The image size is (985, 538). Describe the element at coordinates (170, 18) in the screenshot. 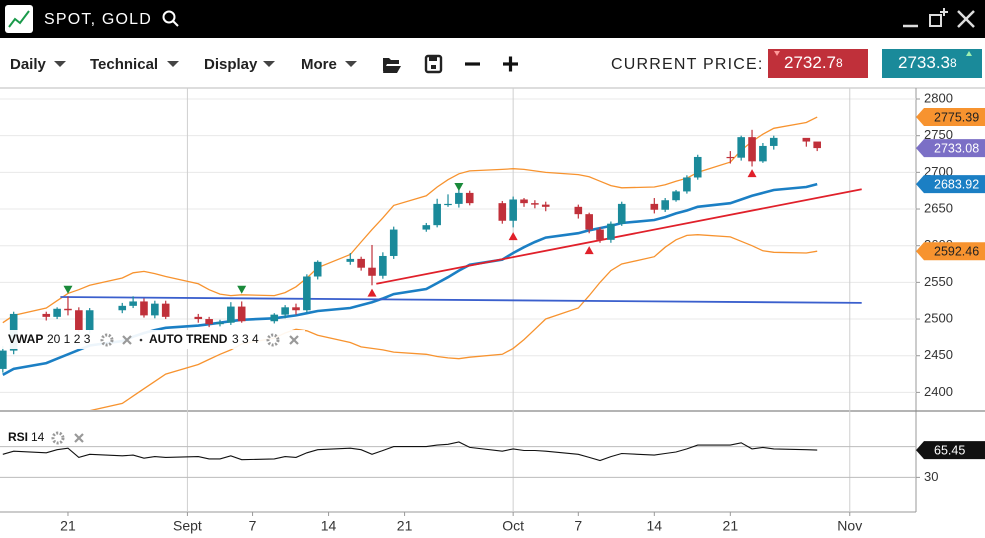

I see `search-button` at that location.